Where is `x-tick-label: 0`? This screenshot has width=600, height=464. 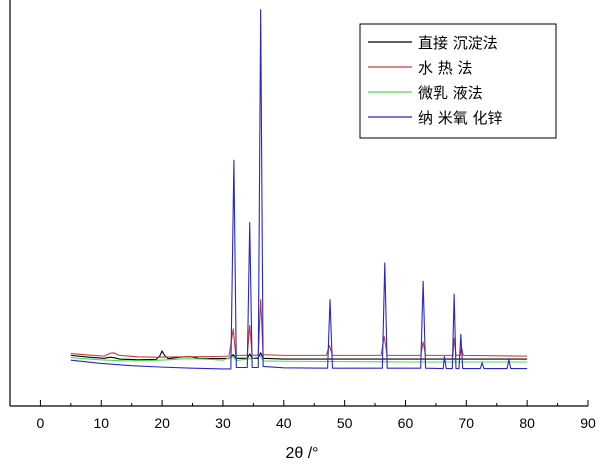
x-tick-label: 0 is located at coordinates (41, 423).